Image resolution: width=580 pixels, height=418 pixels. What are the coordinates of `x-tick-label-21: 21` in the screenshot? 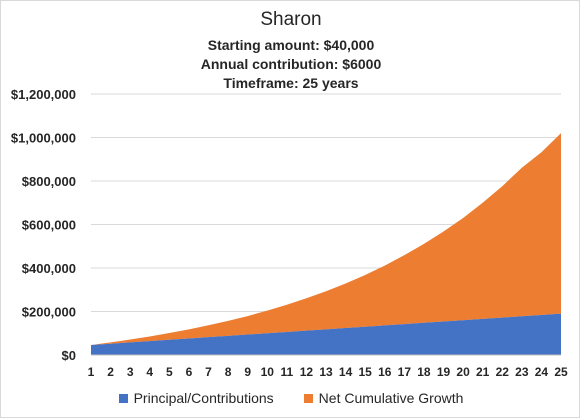 It's located at (483, 372).